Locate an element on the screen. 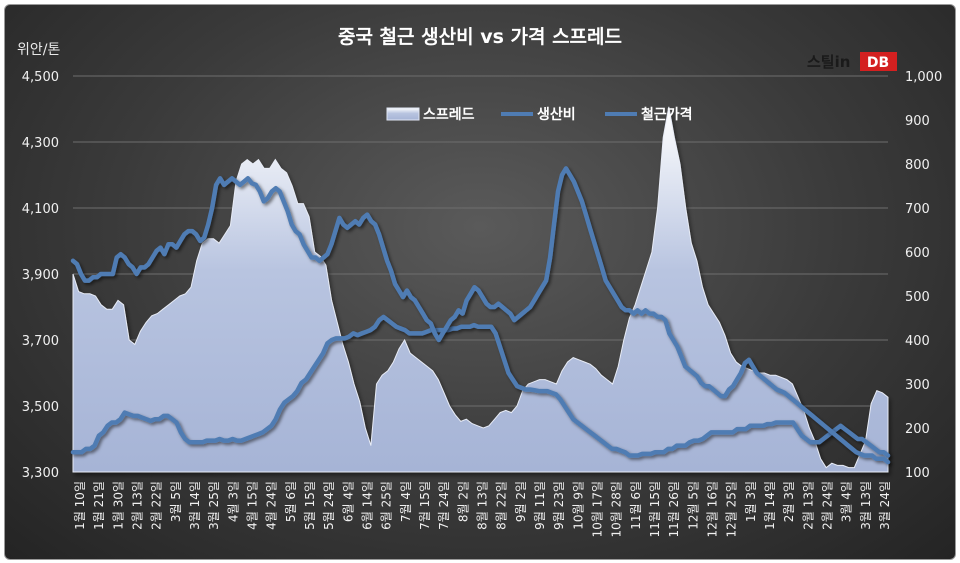 This screenshot has height=563, width=960. legend-item-spread: 스프레드 is located at coordinates (430, 115).